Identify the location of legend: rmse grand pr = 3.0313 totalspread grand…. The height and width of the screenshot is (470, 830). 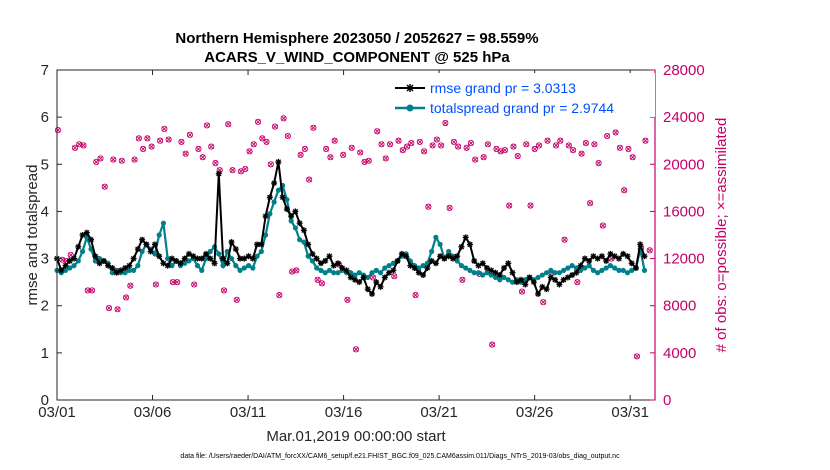
(524, 95).